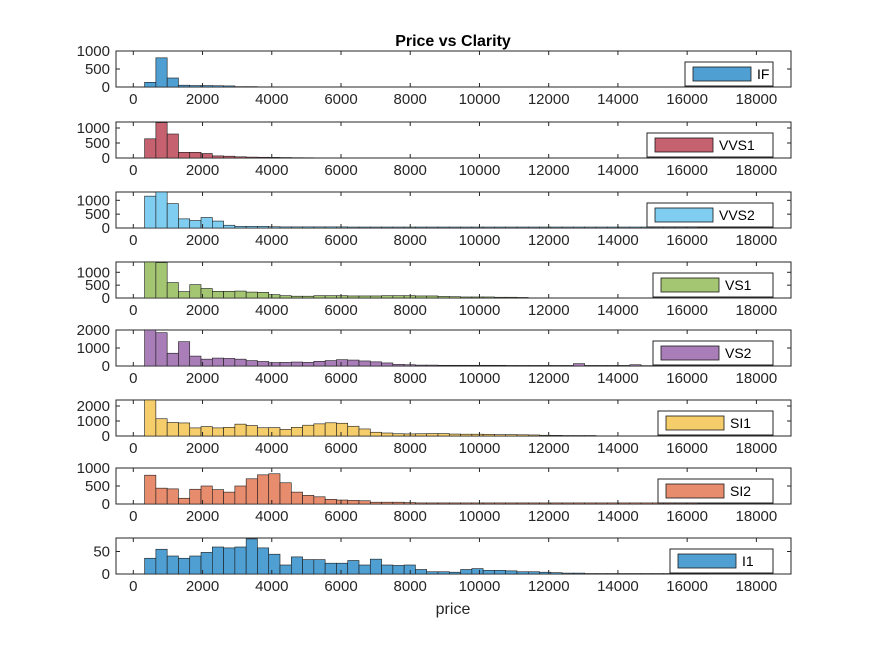  I want to click on legend-label: SI1, so click(740, 423).